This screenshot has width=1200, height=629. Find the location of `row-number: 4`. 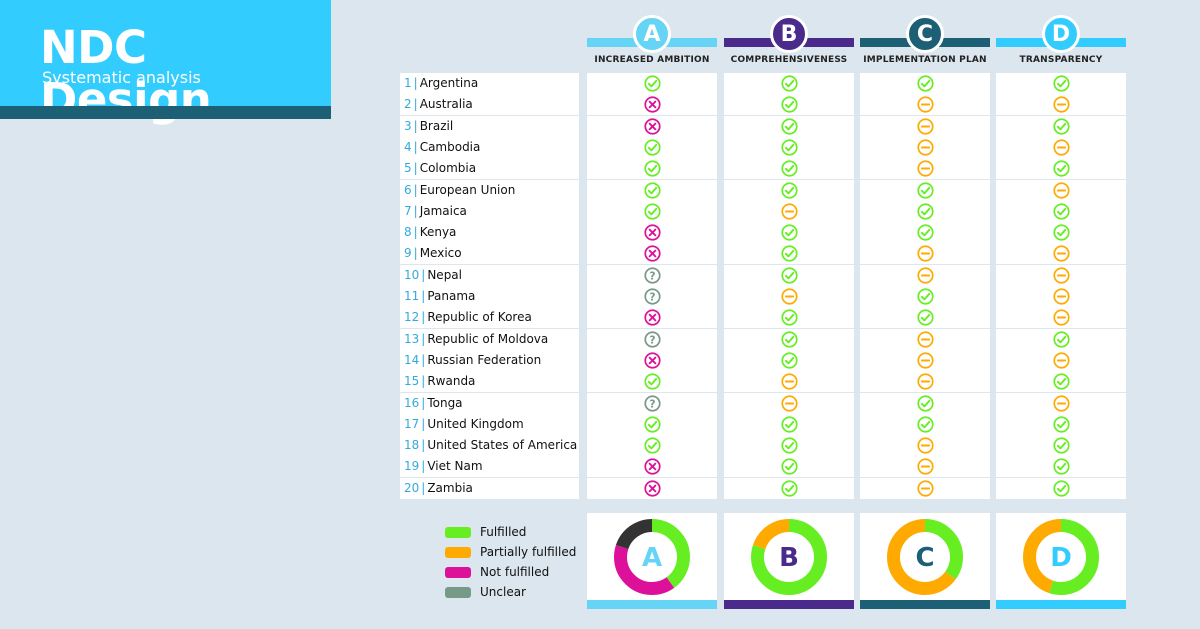

row-number: 4 is located at coordinates (408, 147).